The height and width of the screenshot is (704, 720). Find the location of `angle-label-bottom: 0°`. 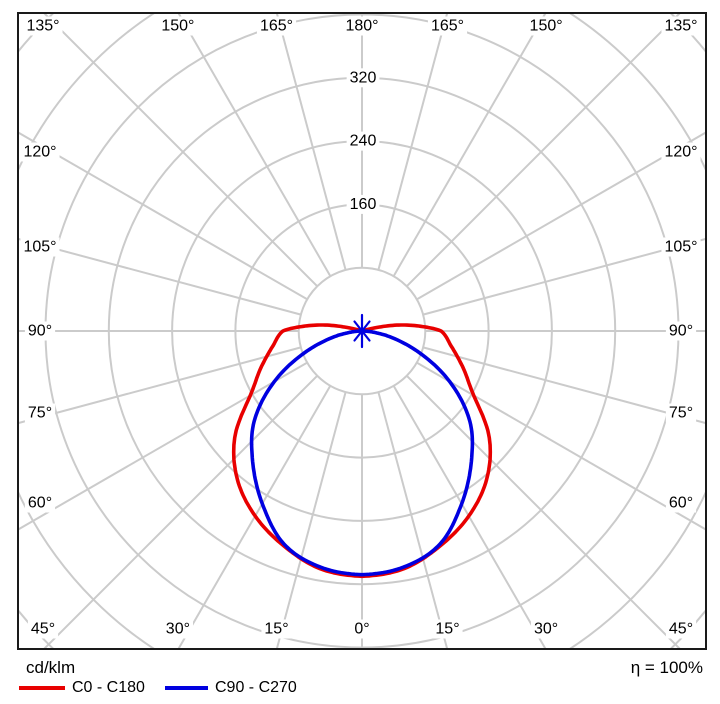

angle-label-bottom: 0° is located at coordinates (361, 629).